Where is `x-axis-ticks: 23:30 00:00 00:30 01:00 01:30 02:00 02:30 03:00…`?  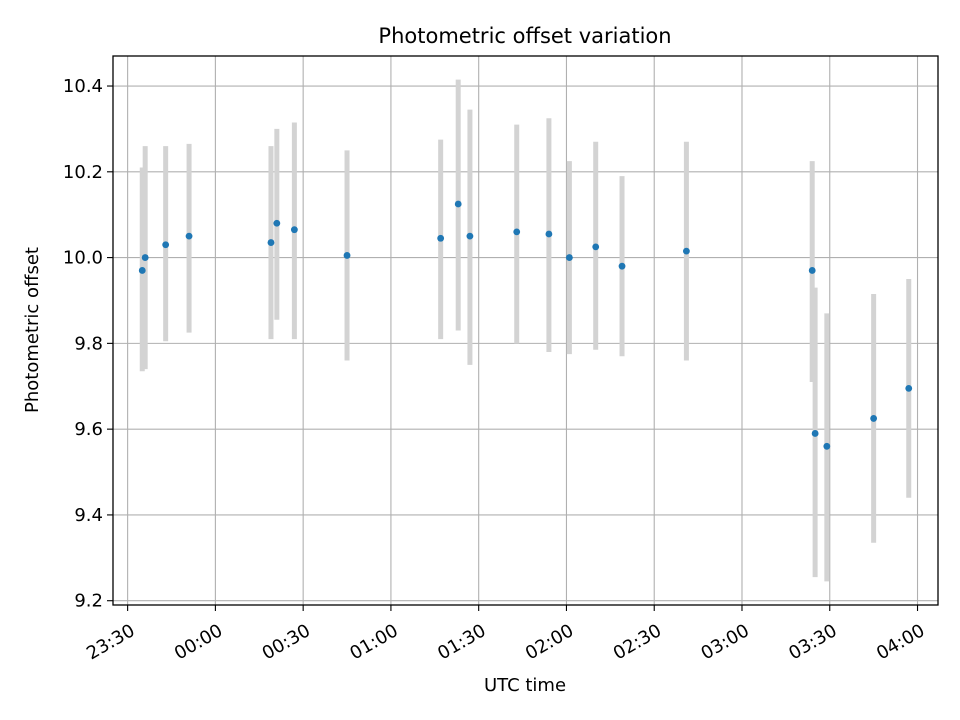
x-axis-ticks: 23:30 00:00 00:30 01:00 01:30 02:00 02:30 03:00… is located at coordinates (505, 634).